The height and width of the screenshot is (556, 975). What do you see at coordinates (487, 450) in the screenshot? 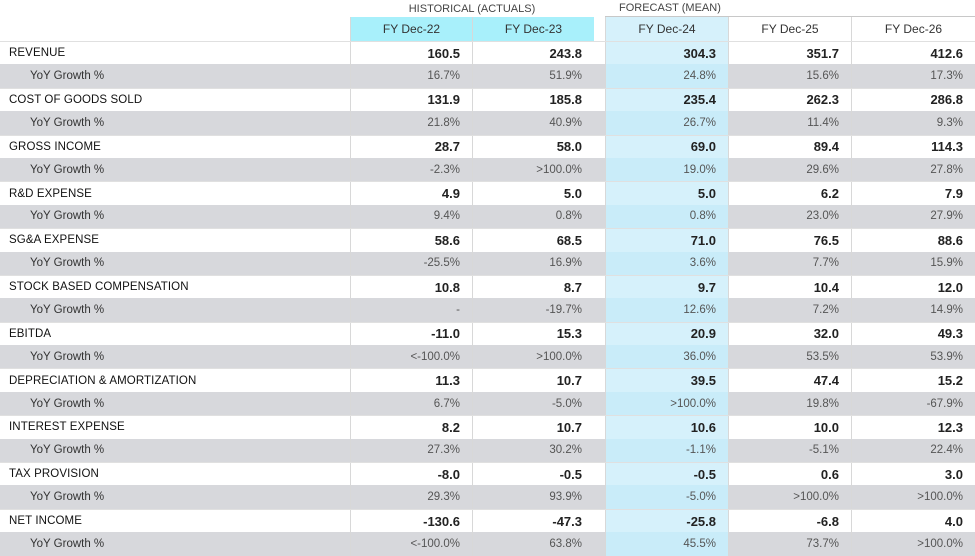
I see `growth-row: YoY Growth % 27.3% 30.2% -1.1% -5.1% 22.4%` at bounding box center [487, 450].